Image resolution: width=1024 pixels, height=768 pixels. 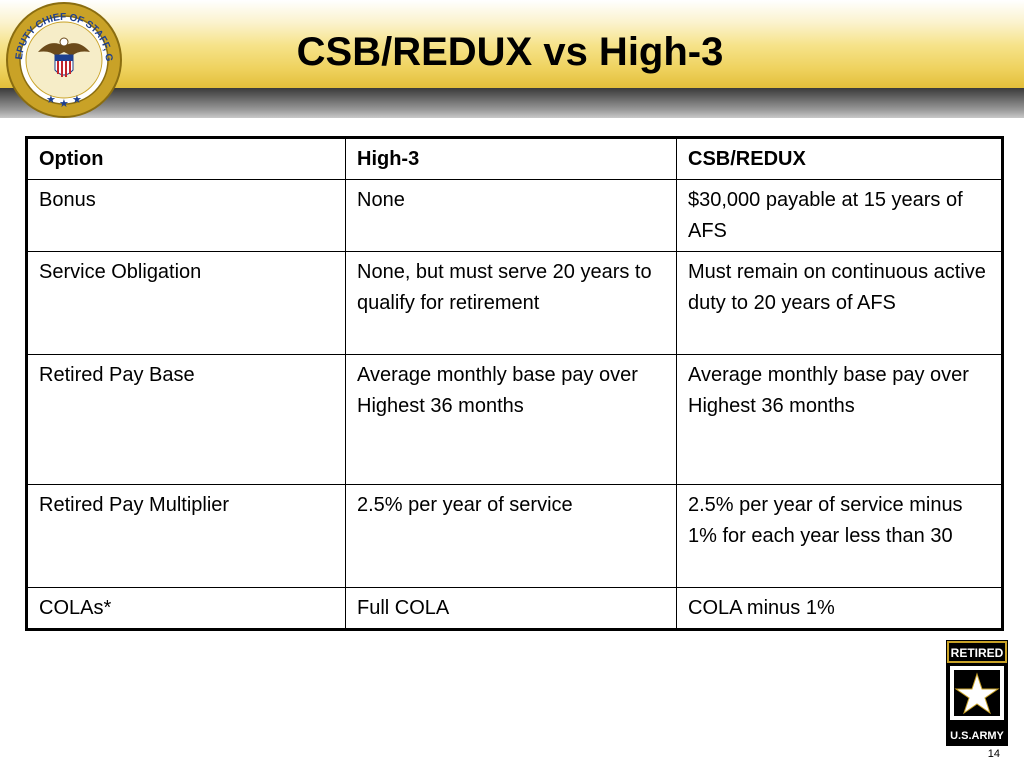 What do you see at coordinates (977, 736) in the screenshot?
I see `army-logo-bottom-text: U.S.ARMY` at bounding box center [977, 736].